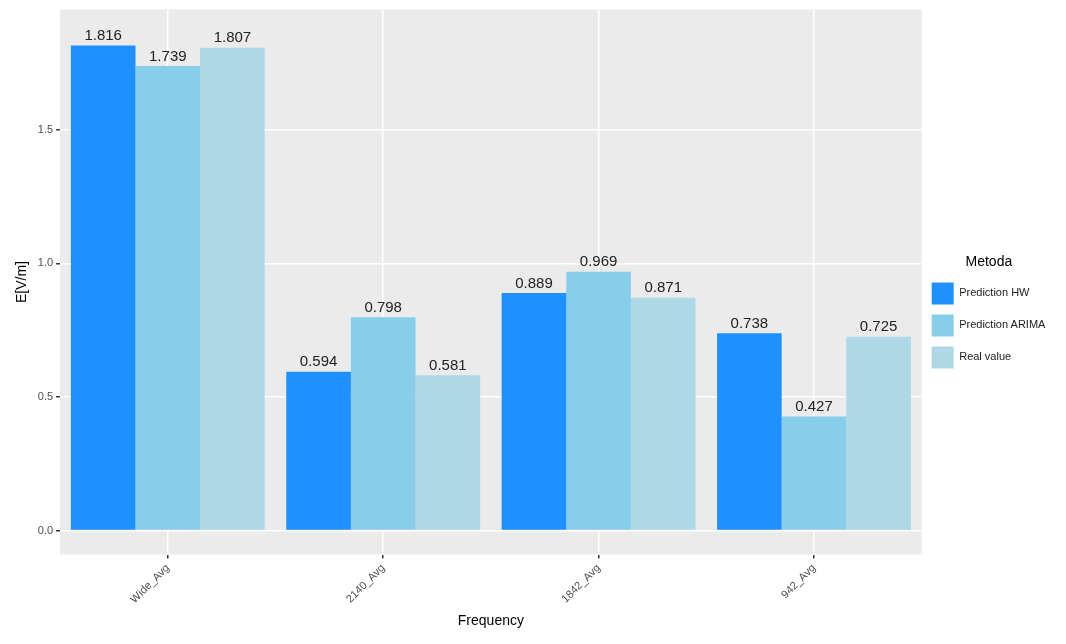  What do you see at coordinates (103, 35) in the screenshot?
I see `data-label: 1.816` at bounding box center [103, 35].